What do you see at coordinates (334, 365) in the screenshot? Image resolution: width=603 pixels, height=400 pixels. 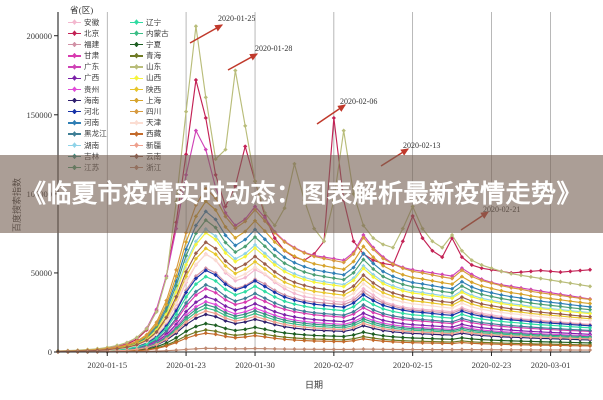 I see `x-tick-label: 2020-02-07` at bounding box center [334, 365].